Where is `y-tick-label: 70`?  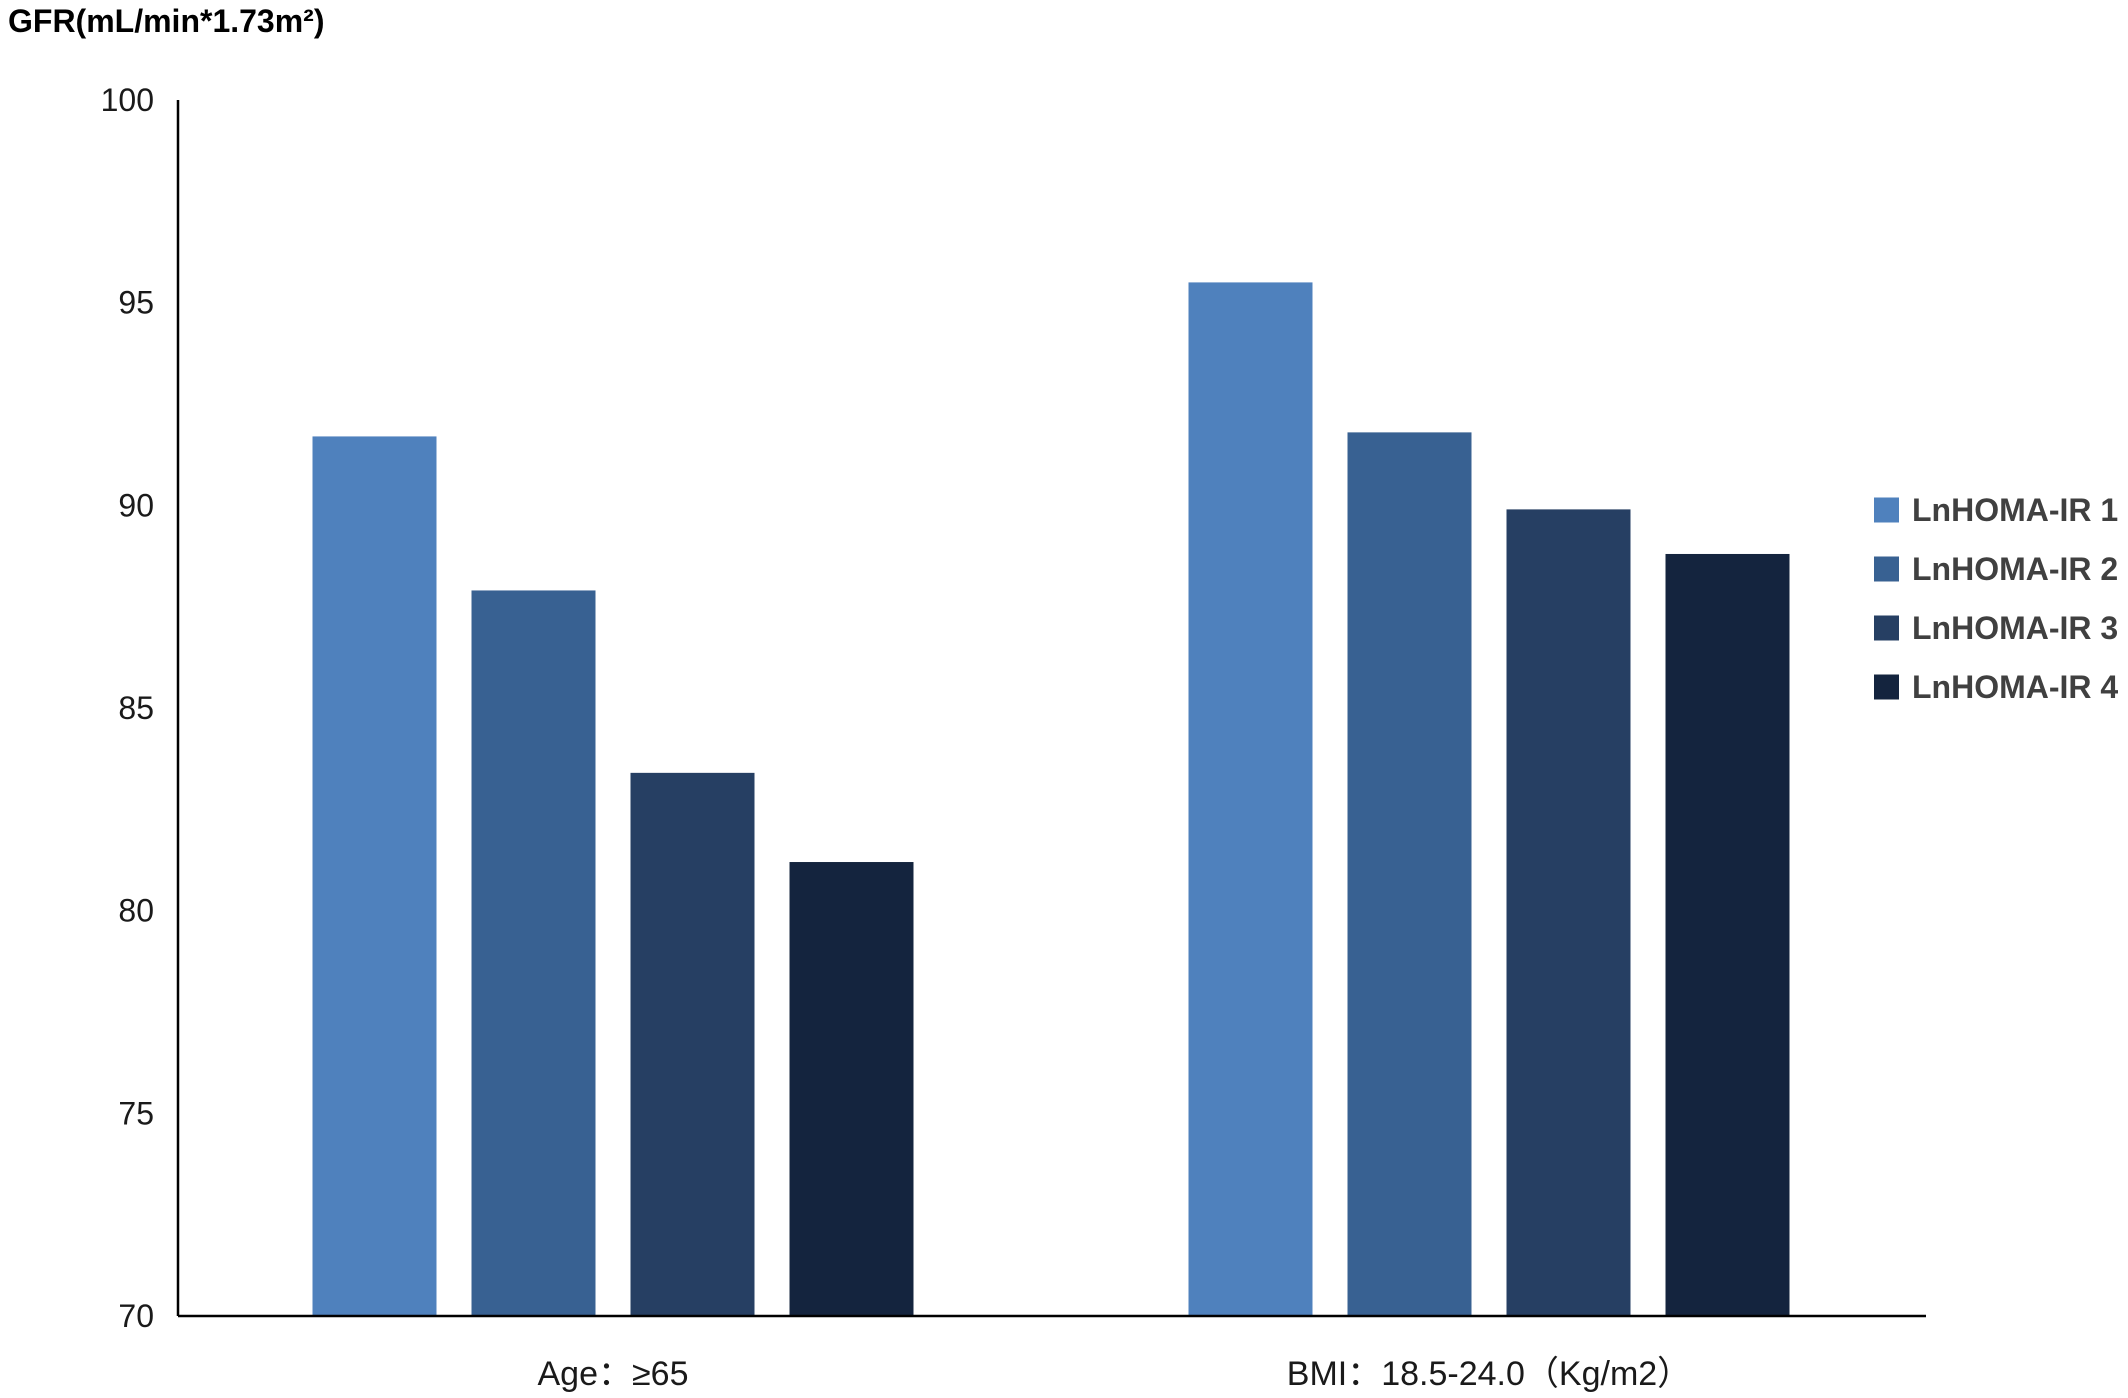
y-tick-label: 70 is located at coordinates (136, 1316).